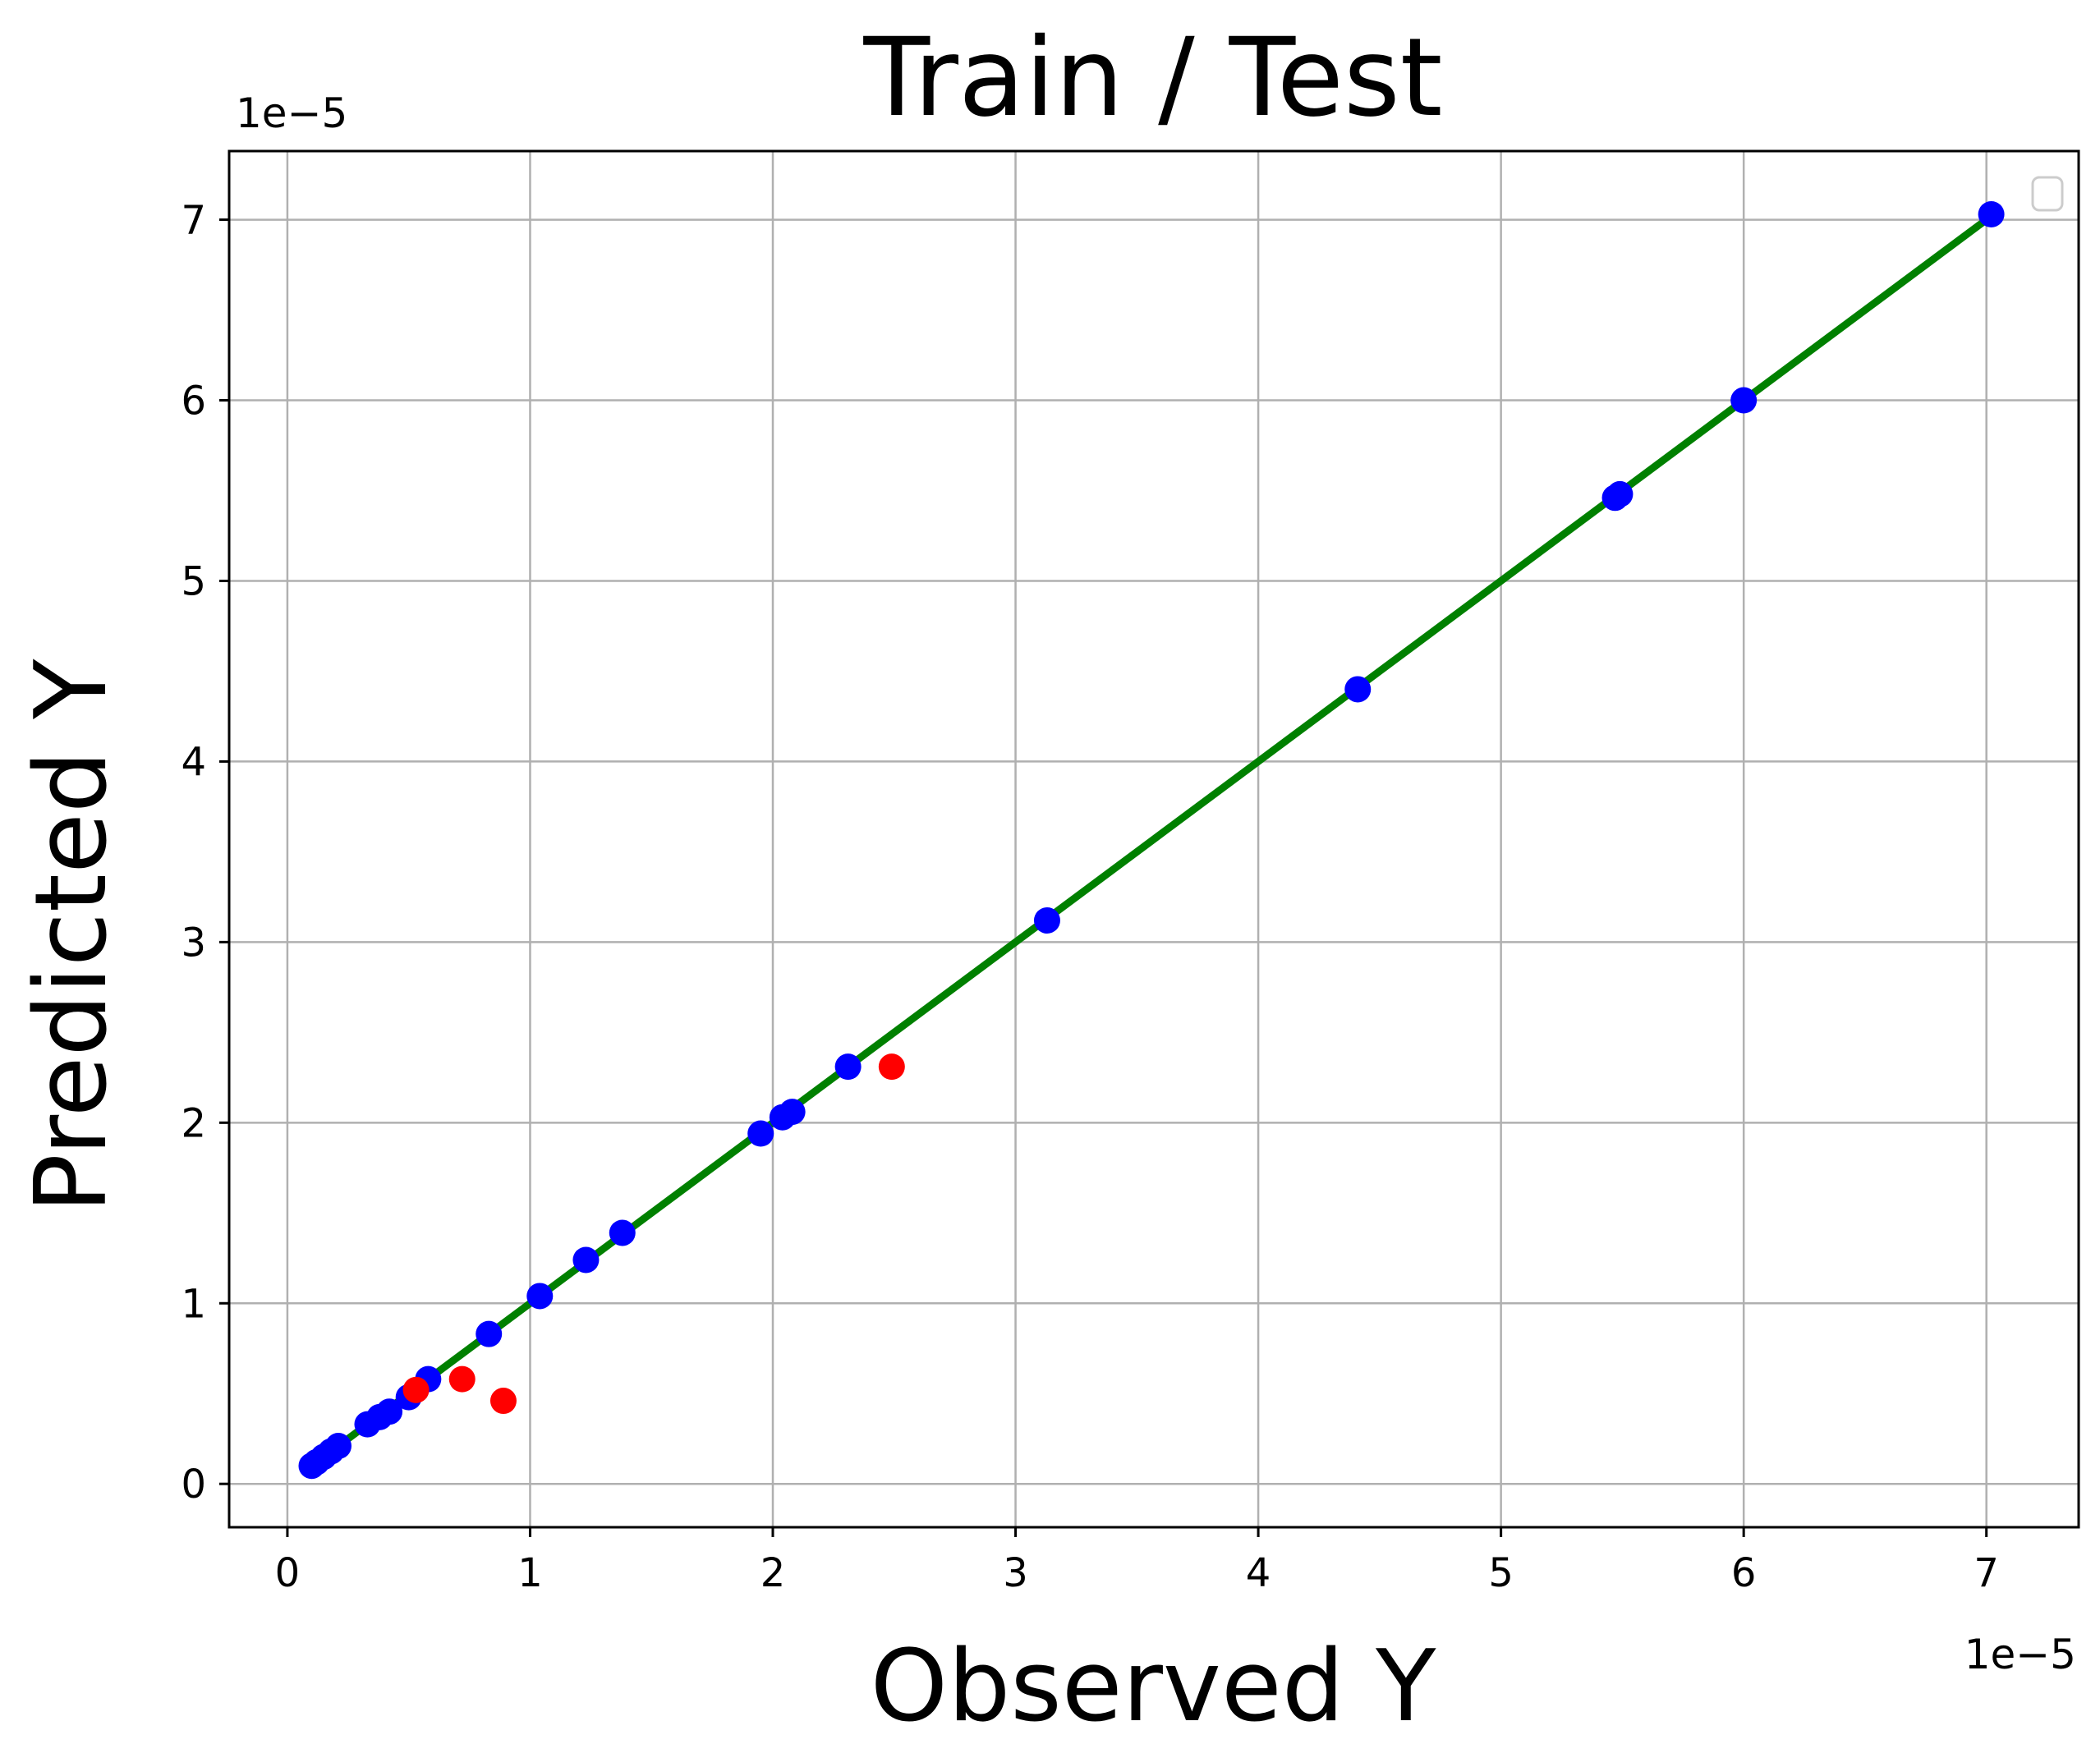 The height and width of the screenshot is (1744, 2100). What do you see at coordinates (774, 1573) in the screenshot?
I see `x-tick-label: 2` at bounding box center [774, 1573].